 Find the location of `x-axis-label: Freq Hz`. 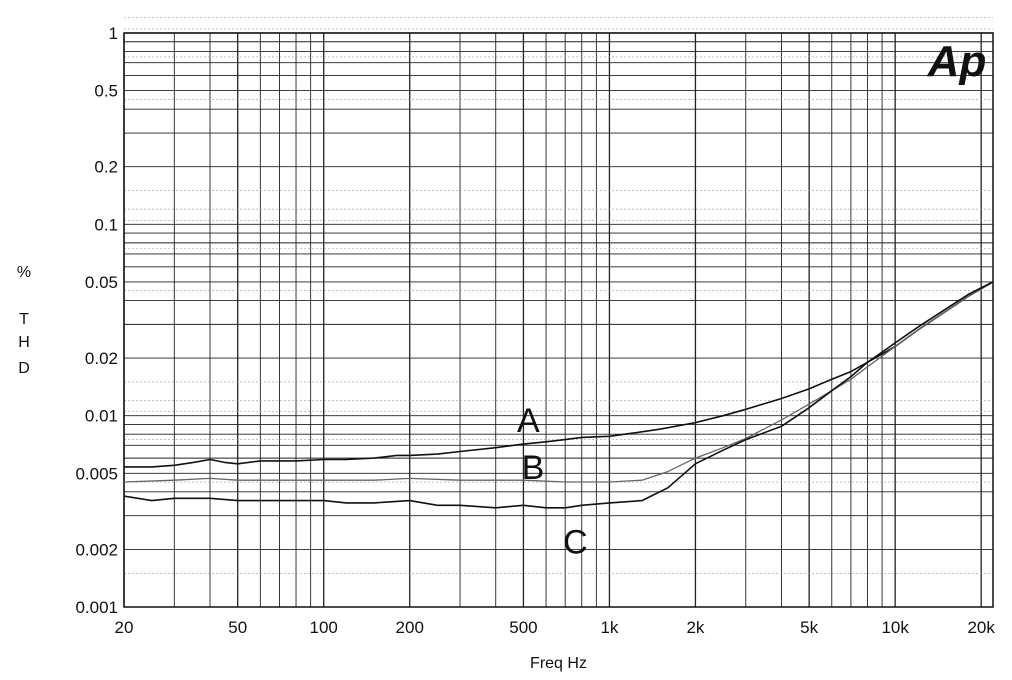

x-axis-label: Freq Hz is located at coordinates (558, 663).